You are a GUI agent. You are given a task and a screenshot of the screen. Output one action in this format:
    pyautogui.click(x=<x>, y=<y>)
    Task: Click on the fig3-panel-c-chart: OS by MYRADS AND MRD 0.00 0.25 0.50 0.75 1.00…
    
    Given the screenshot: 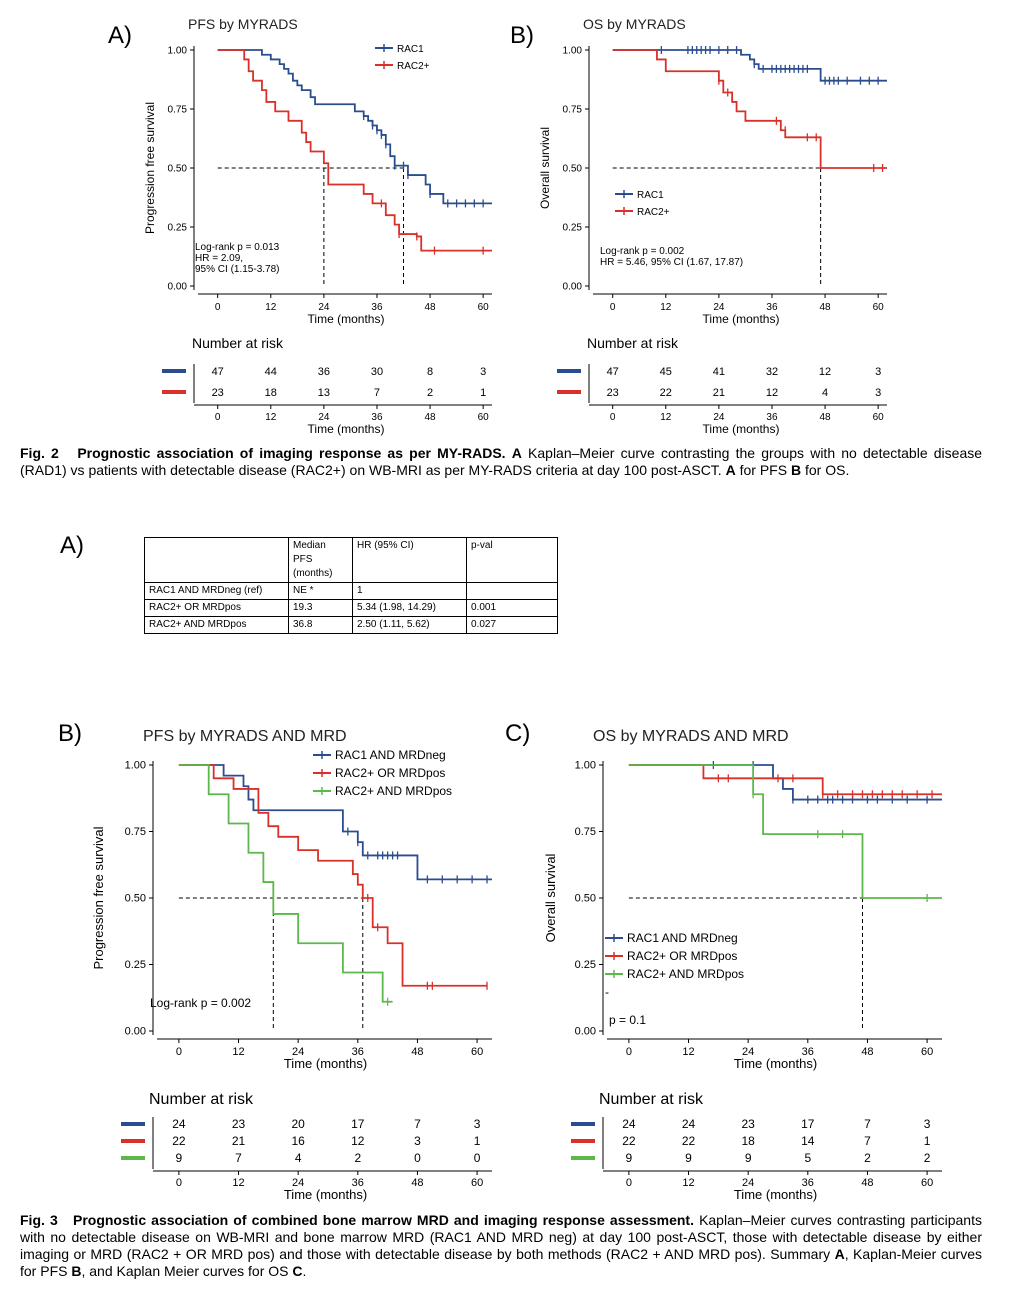 What is the action you would take?
    pyautogui.click(x=742, y=965)
    